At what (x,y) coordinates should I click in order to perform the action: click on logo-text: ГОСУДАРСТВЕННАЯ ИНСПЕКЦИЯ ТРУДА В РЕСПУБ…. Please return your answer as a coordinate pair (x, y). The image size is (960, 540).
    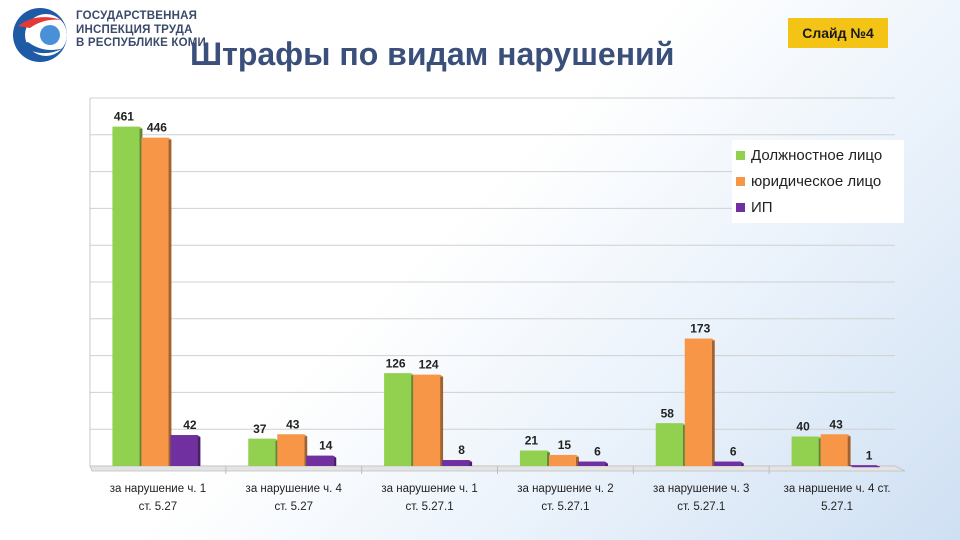
    Looking at the image, I should click on (141, 30).